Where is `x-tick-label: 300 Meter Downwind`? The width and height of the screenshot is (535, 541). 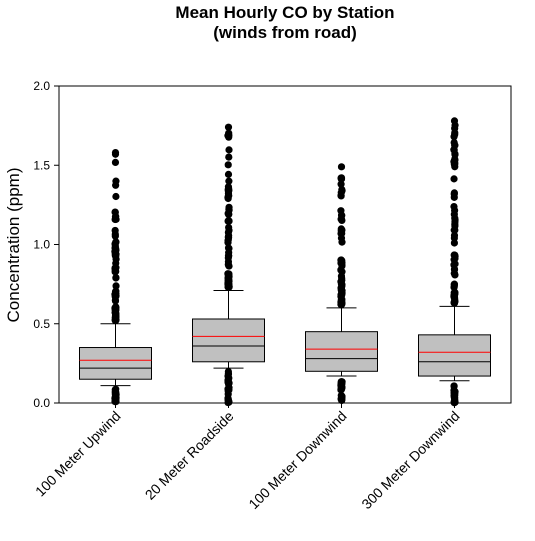 x-tick-label: 300 Meter Downwind is located at coordinates (410, 460).